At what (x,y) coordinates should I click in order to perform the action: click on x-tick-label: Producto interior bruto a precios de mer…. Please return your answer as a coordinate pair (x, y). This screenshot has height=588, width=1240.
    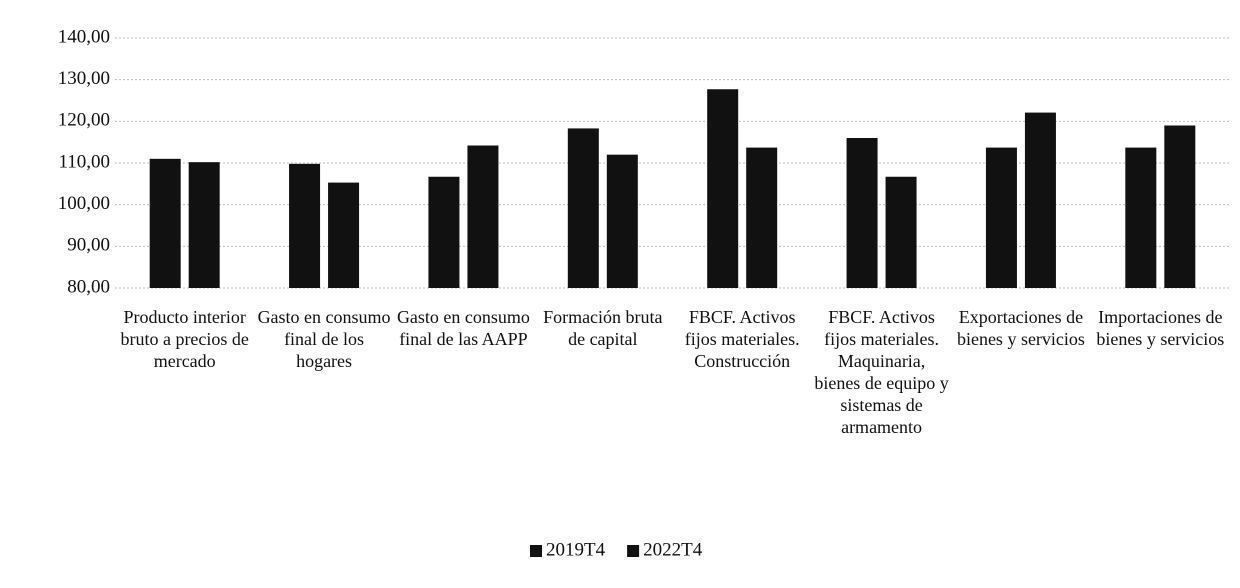
    Looking at the image, I should click on (184, 339).